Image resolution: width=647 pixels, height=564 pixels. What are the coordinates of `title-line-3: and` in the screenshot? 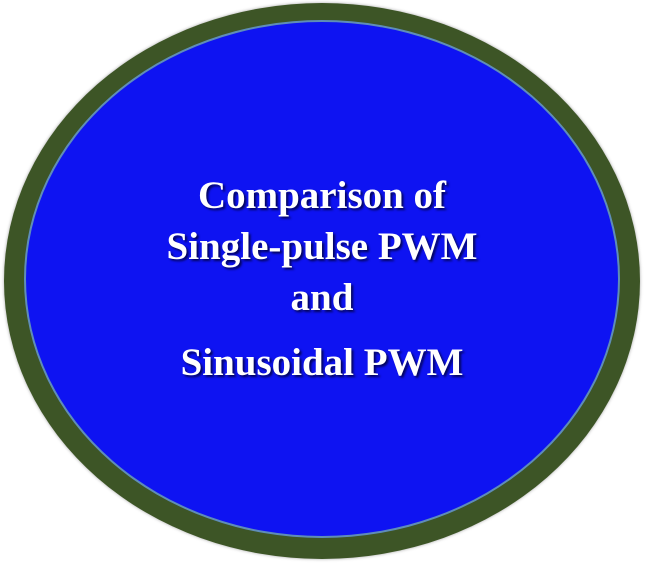 It's located at (322, 297).